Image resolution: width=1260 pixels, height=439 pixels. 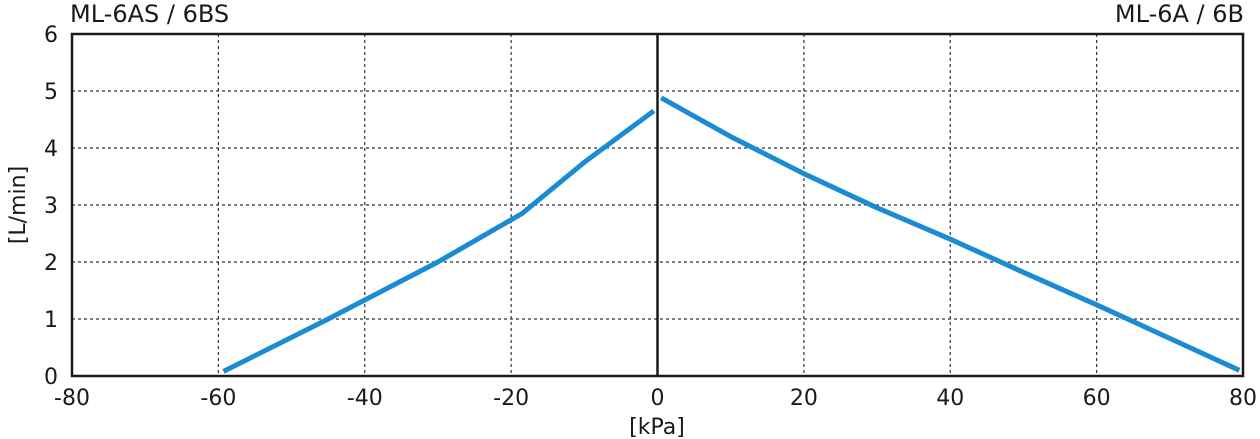 What do you see at coordinates (804, 398) in the screenshot?
I see `x-tick-label: 20` at bounding box center [804, 398].